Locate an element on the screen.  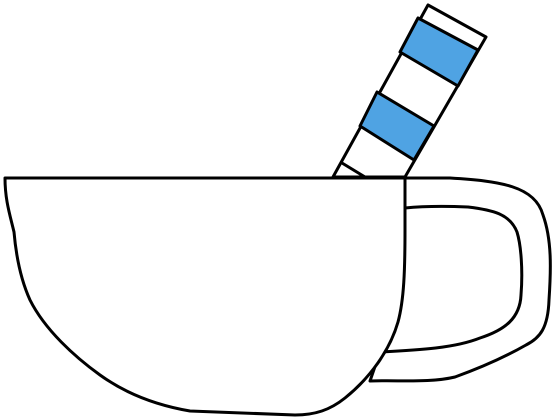
straw-icon is located at coordinates (409, 91).